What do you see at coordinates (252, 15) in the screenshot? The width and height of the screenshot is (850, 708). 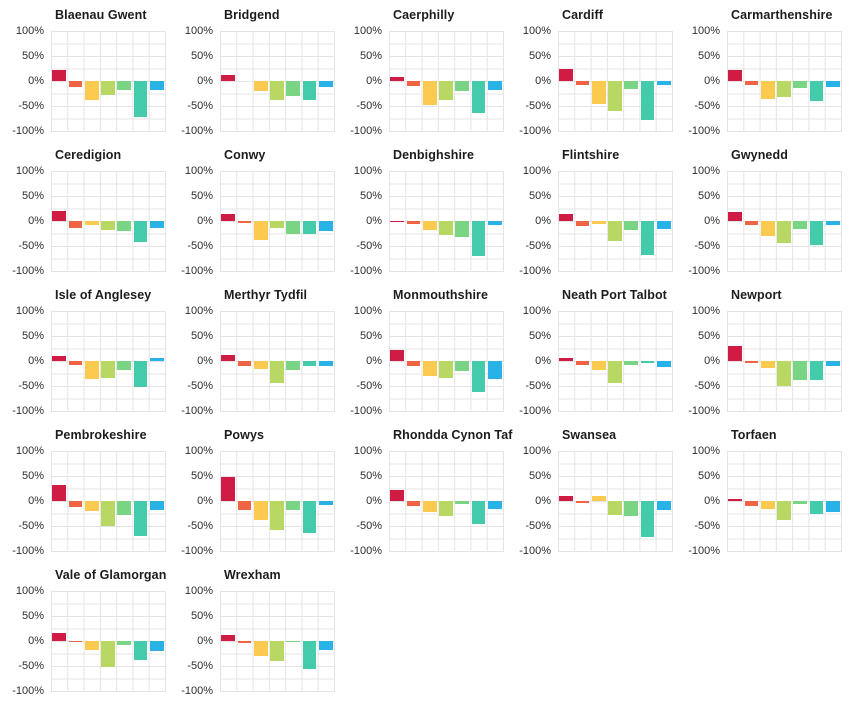 I see `chart-title: Bridgend` at bounding box center [252, 15].